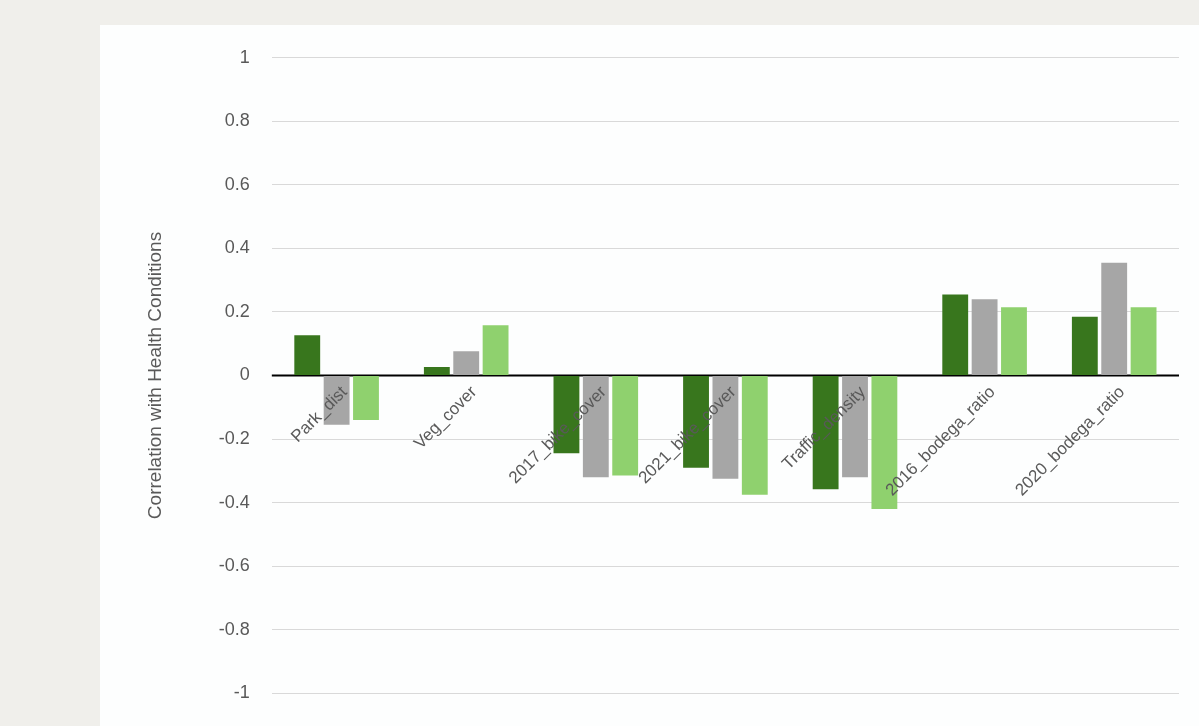 This screenshot has width=1199, height=726. I want to click on y-tick-label: 0.6, so click(237, 183).